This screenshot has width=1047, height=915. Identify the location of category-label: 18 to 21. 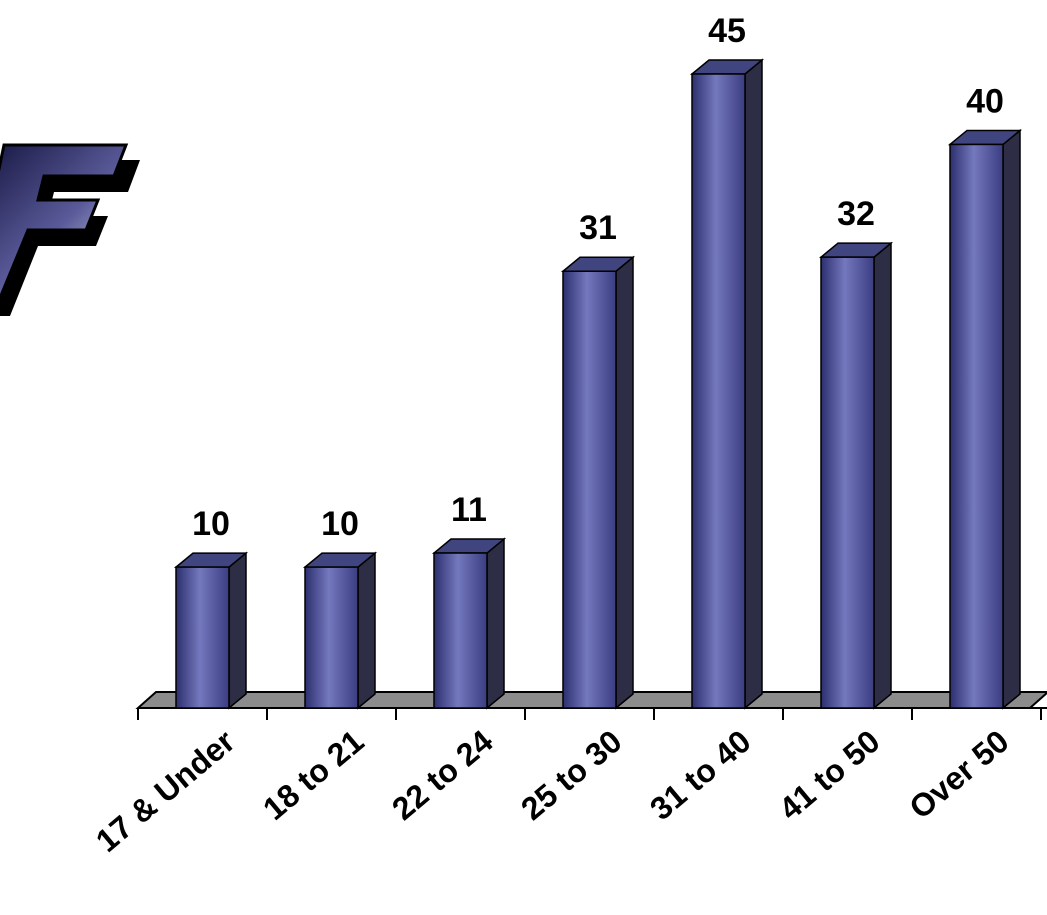
(313, 775).